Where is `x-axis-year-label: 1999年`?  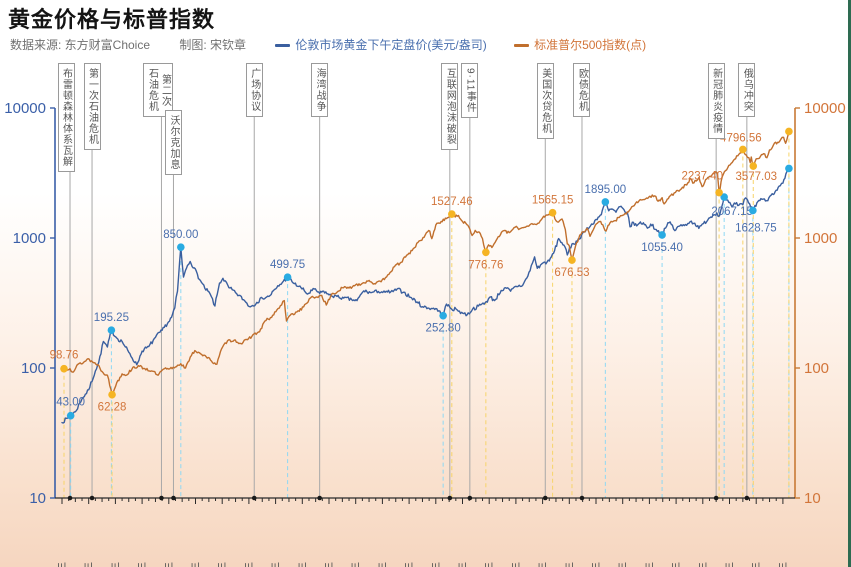
x-axis-year-label: 1999年 is located at coordinates (437, 564).